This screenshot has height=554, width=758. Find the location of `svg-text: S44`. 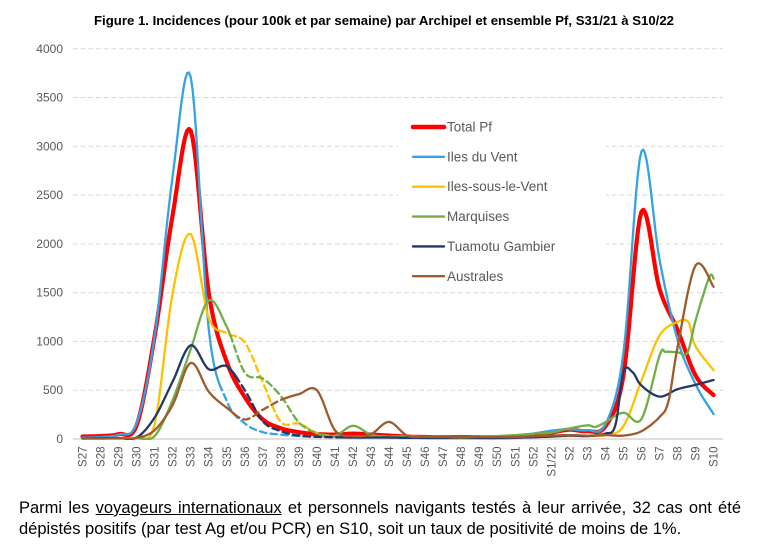

svg-text: S44 is located at coordinates (390, 456).